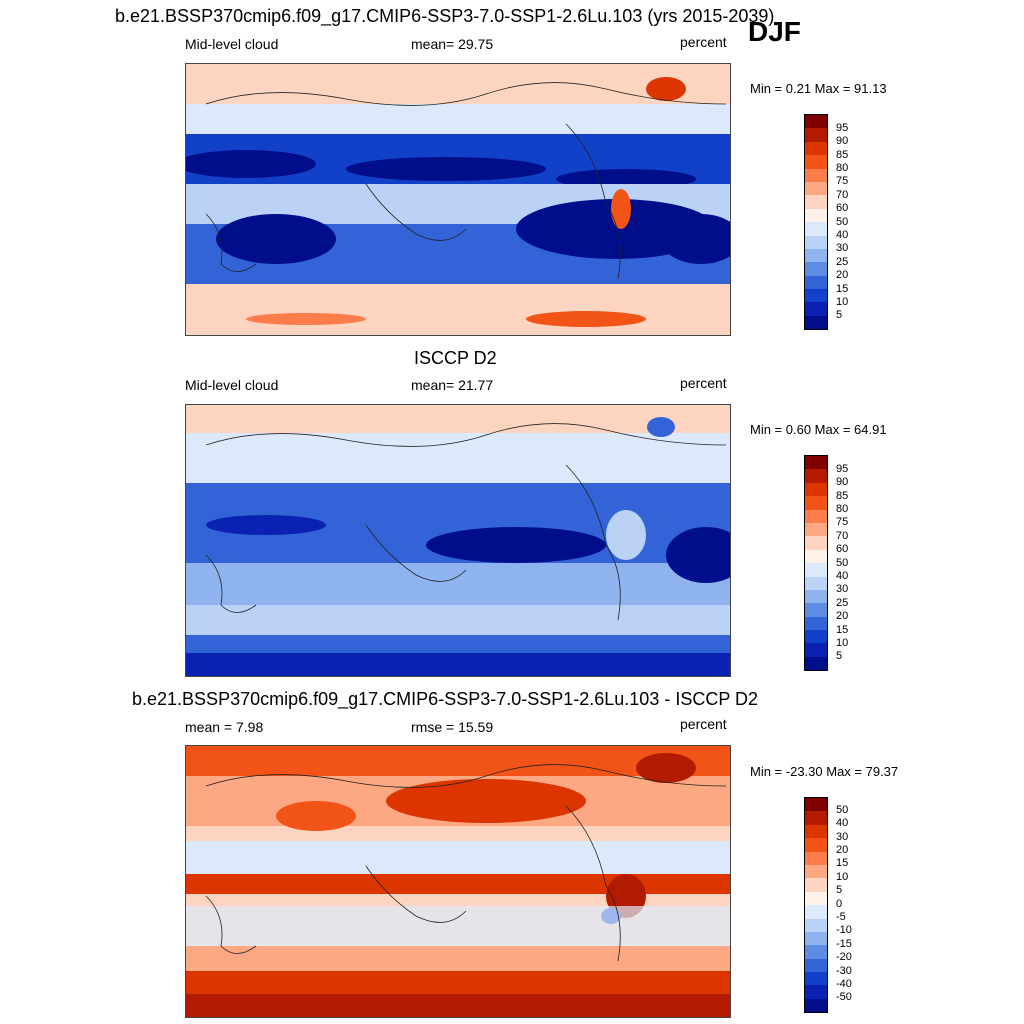 The width and height of the screenshot is (1024, 1024). What do you see at coordinates (842, 863) in the screenshot?
I see `panel3-colorbar-label: 15` at bounding box center [842, 863].